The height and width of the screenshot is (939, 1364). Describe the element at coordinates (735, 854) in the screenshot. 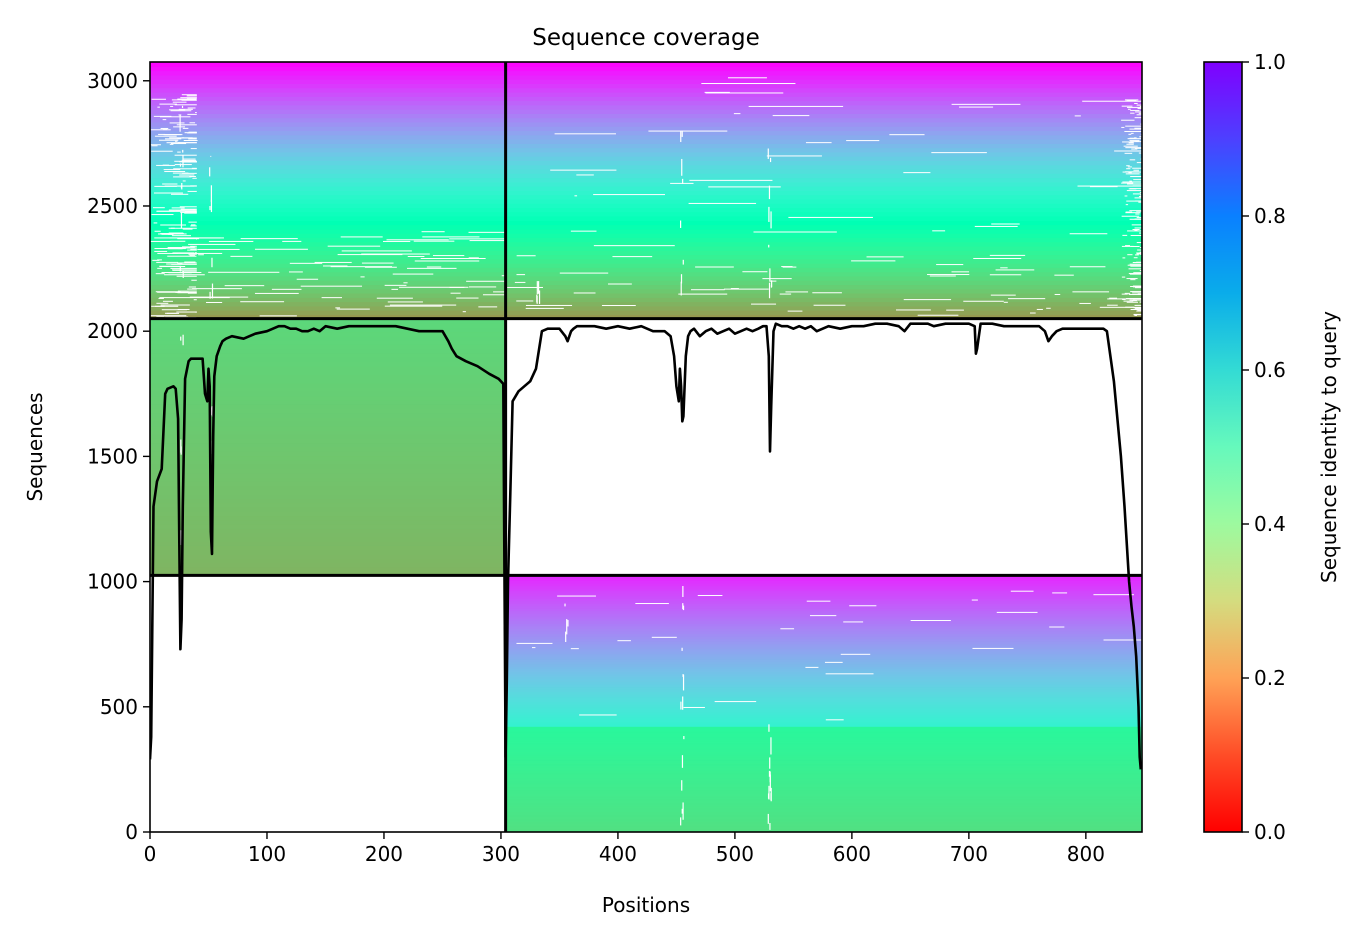

I see `x-tick-label: 500` at that location.